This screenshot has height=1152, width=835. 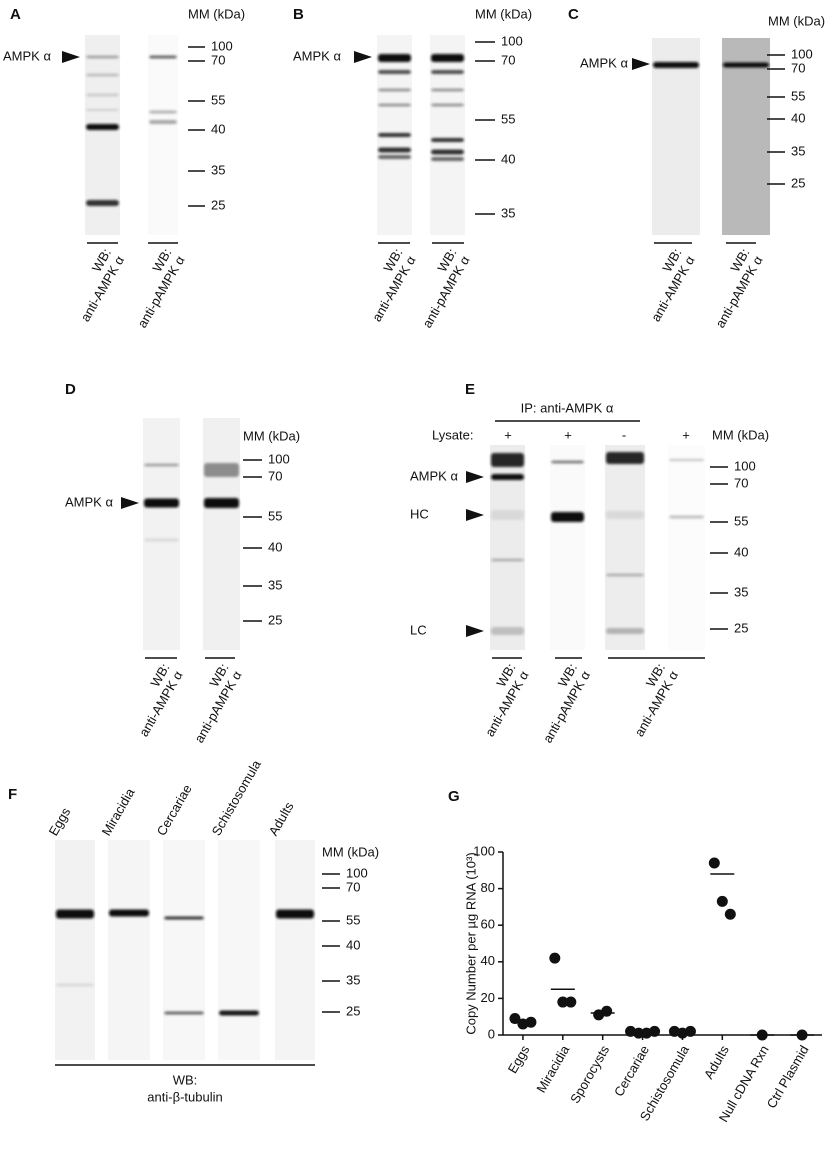 I want to click on arrow-label: LC, so click(x=418, y=629).